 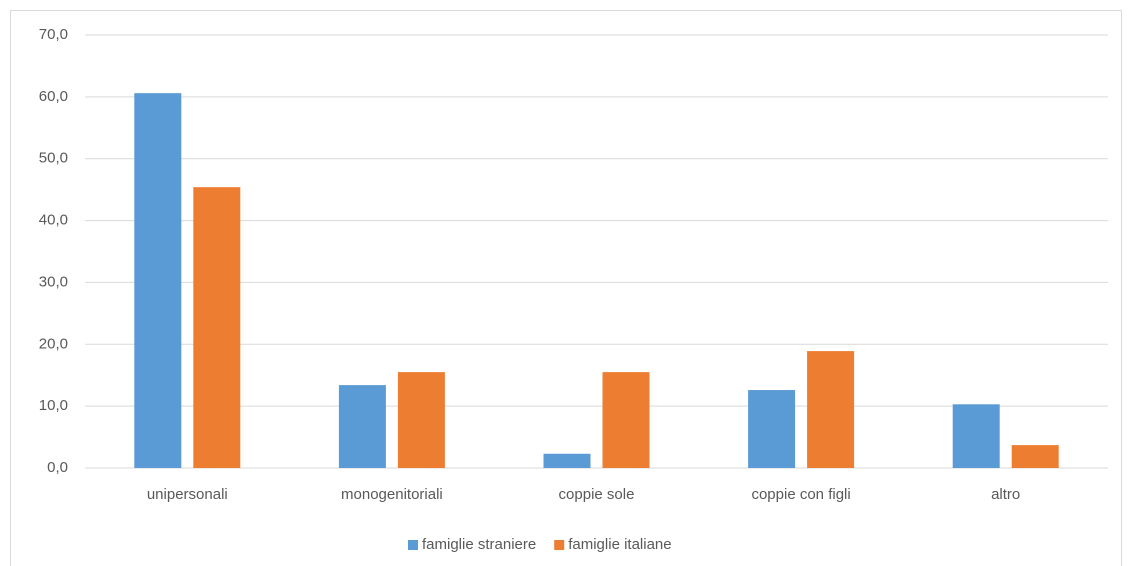 What do you see at coordinates (1005, 494) in the screenshot?
I see `x-tick-label: altro` at bounding box center [1005, 494].